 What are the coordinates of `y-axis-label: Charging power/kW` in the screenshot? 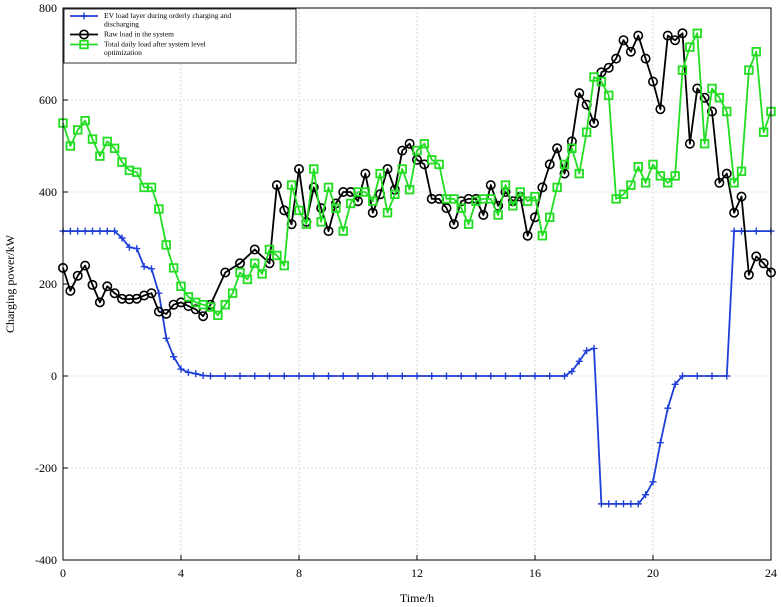 It's located at (10, 283).